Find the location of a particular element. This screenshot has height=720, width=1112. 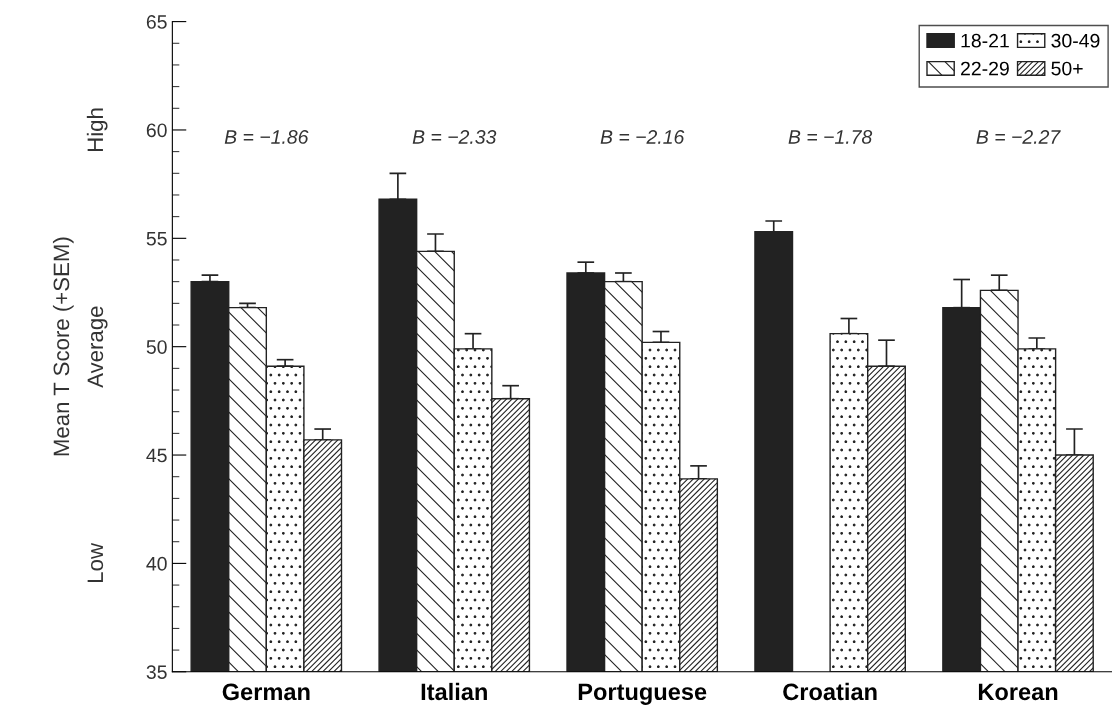

legend-label: 22-29 is located at coordinates (985, 68).